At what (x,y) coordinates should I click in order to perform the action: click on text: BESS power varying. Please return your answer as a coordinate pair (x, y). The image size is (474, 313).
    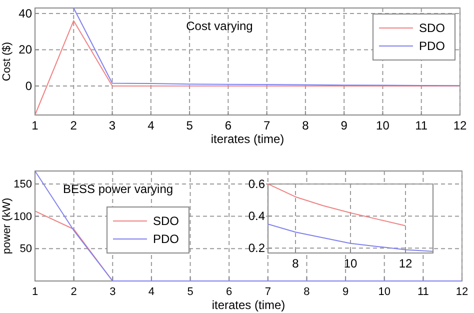
    Looking at the image, I should click on (118, 189).